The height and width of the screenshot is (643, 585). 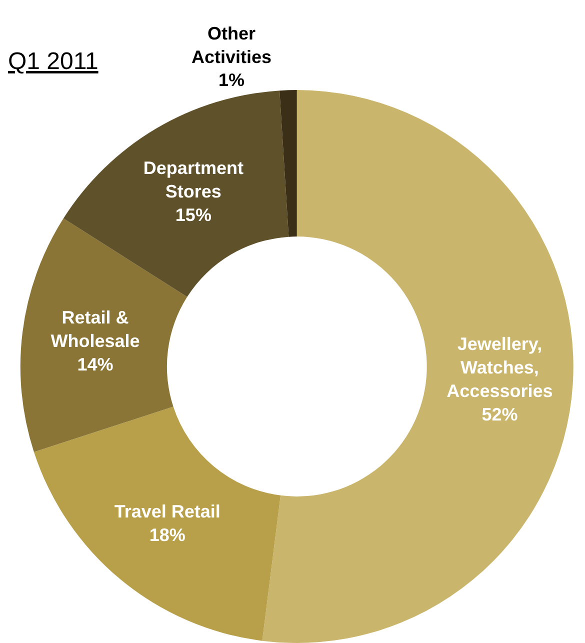 I want to click on slice-label: Retail & Wholesale, so click(x=95, y=330).